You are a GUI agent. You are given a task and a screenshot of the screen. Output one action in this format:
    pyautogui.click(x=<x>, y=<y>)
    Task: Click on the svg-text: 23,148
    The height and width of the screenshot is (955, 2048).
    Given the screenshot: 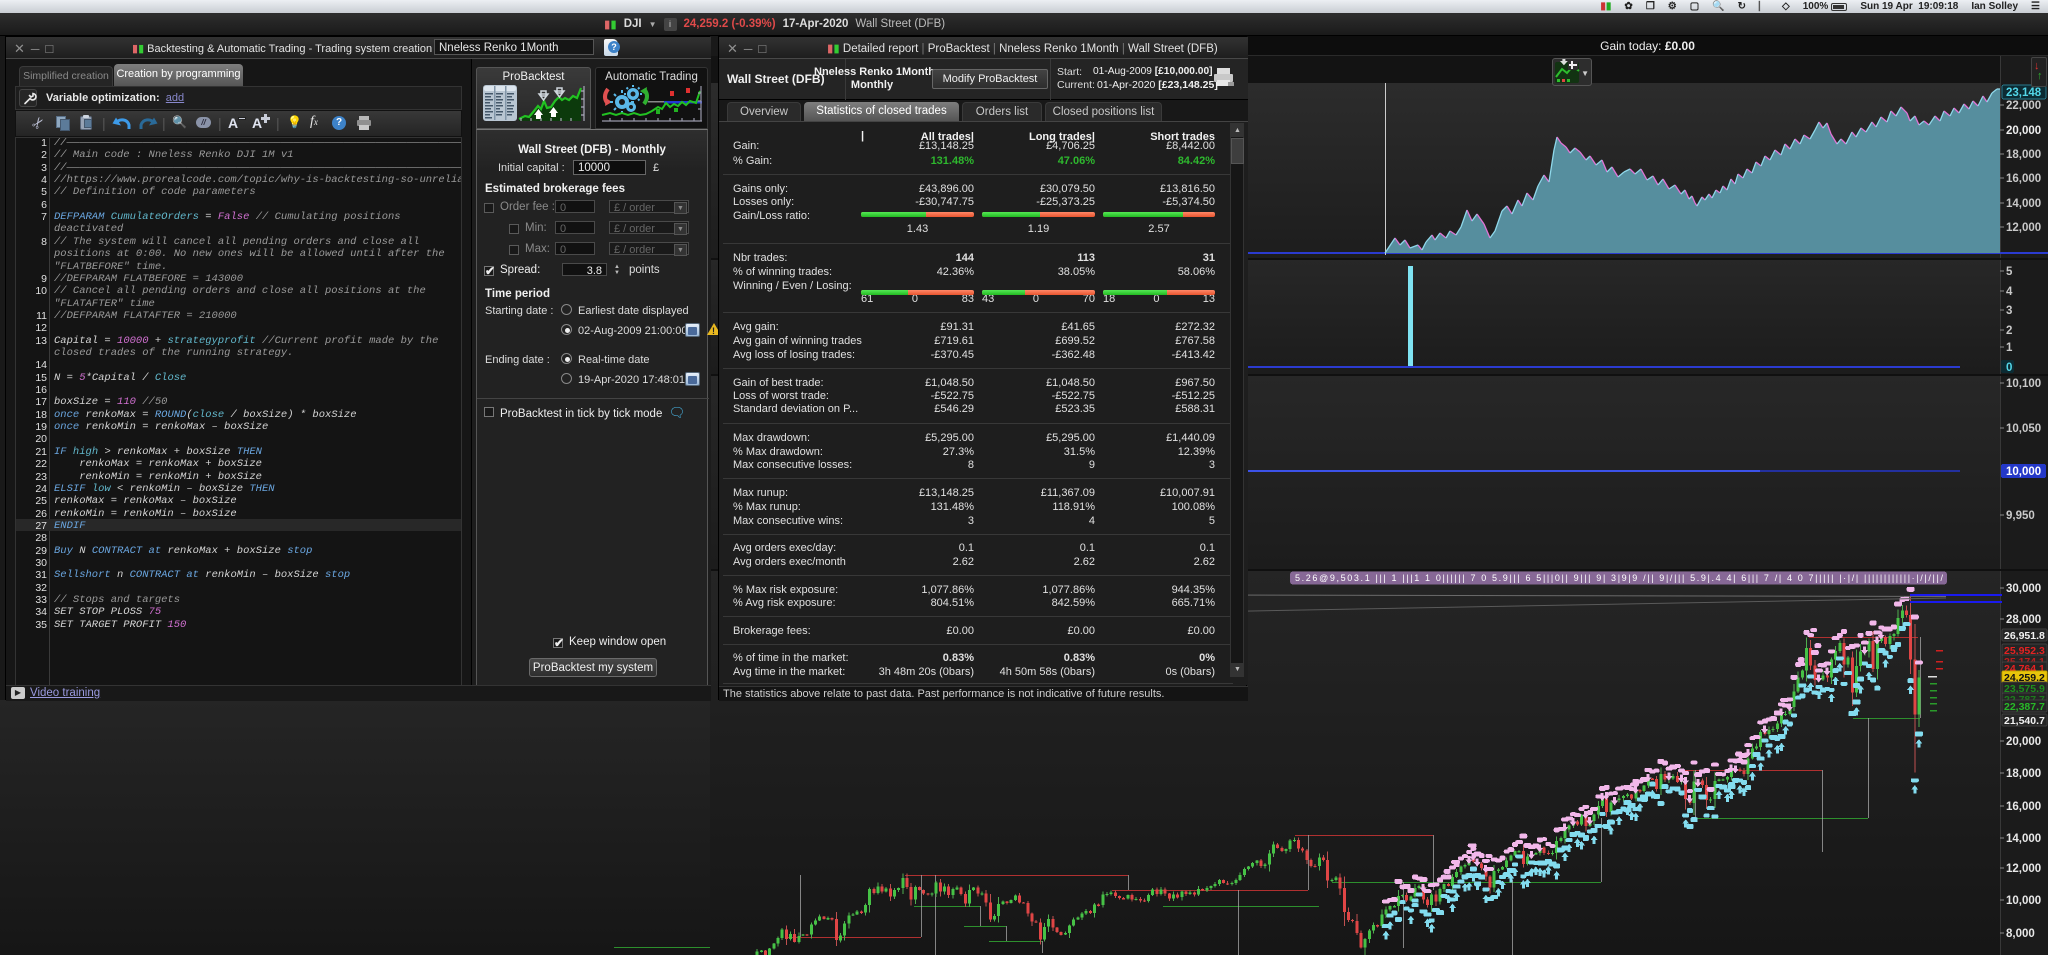 What is the action you would take?
    pyautogui.click(x=2024, y=93)
    